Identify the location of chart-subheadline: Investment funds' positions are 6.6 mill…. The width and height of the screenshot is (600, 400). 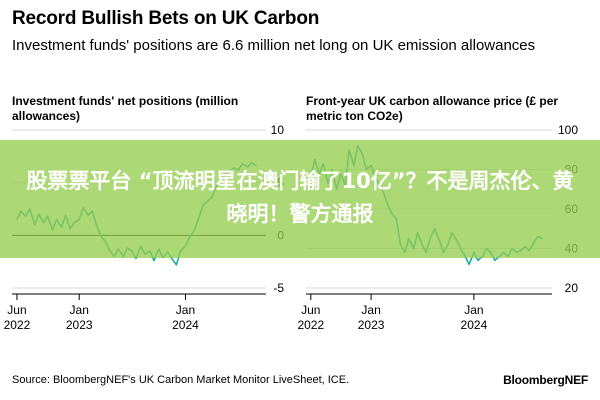
(274, 45).